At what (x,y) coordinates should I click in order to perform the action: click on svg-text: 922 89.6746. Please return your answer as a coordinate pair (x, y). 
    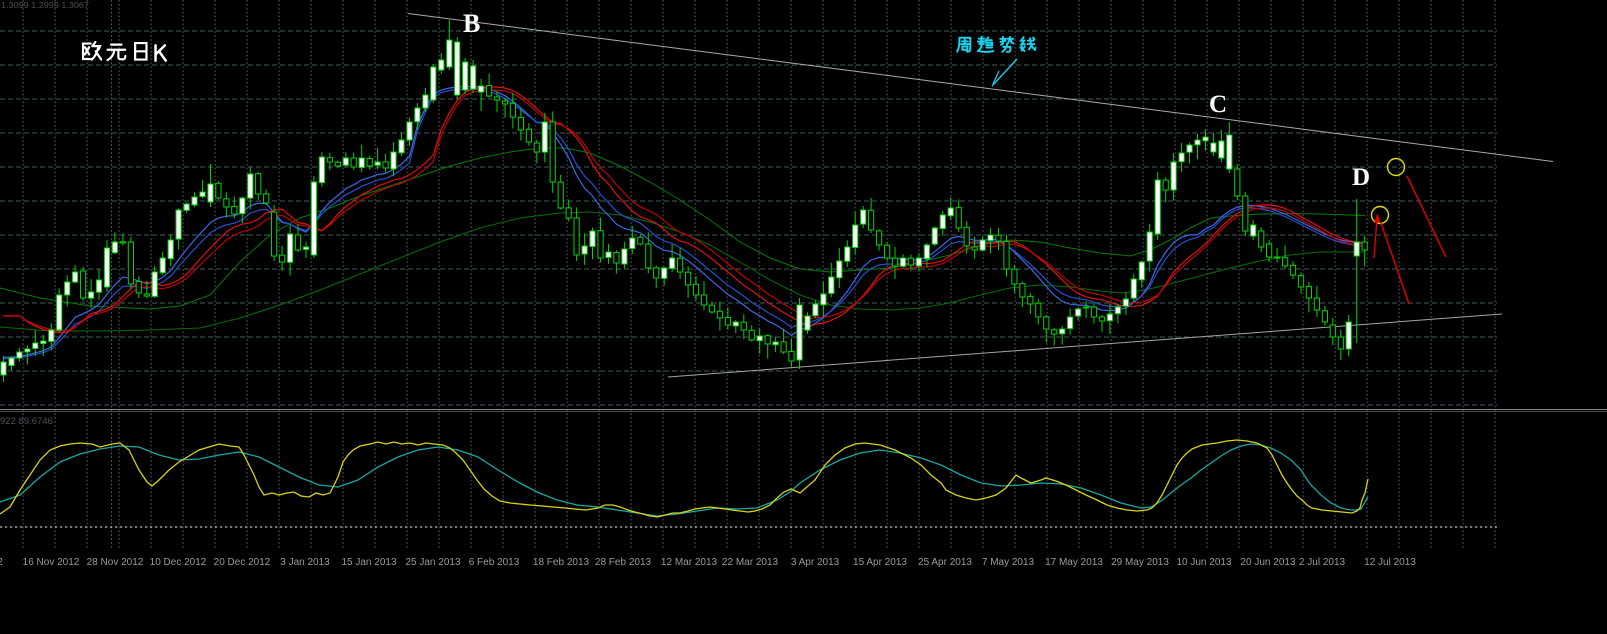
    Looking at the image, I should click on (26, 421).